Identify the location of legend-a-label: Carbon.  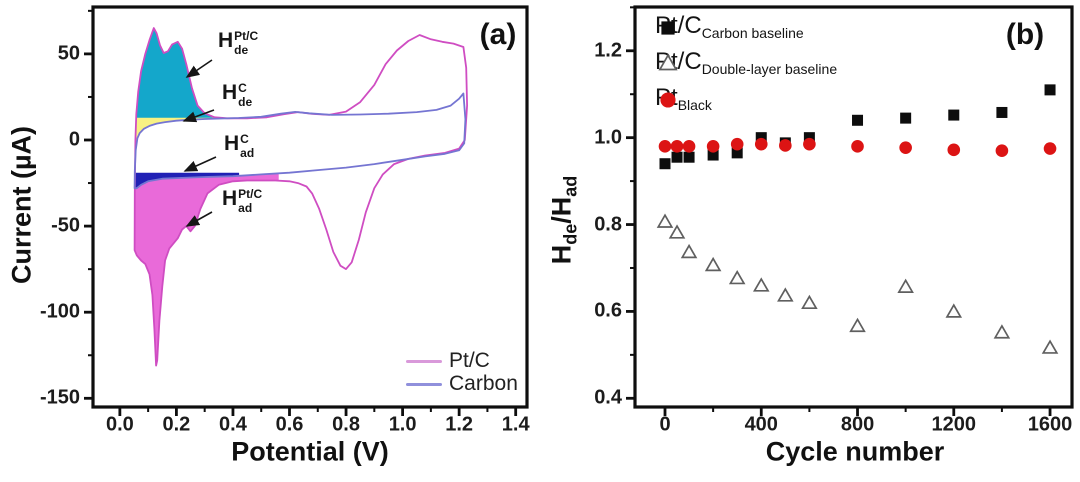
(483, 383).